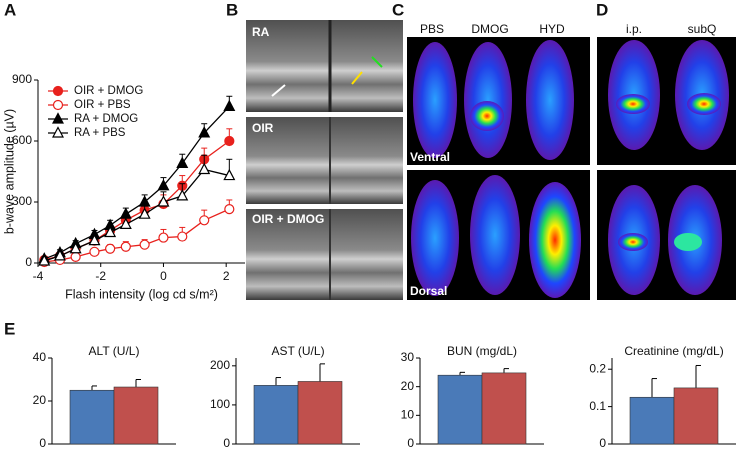 This screenshot has height=450, width=736. Describe the element at coordinates (489, 29) in the screenshot. I see `column-label: DMOG` at that location.